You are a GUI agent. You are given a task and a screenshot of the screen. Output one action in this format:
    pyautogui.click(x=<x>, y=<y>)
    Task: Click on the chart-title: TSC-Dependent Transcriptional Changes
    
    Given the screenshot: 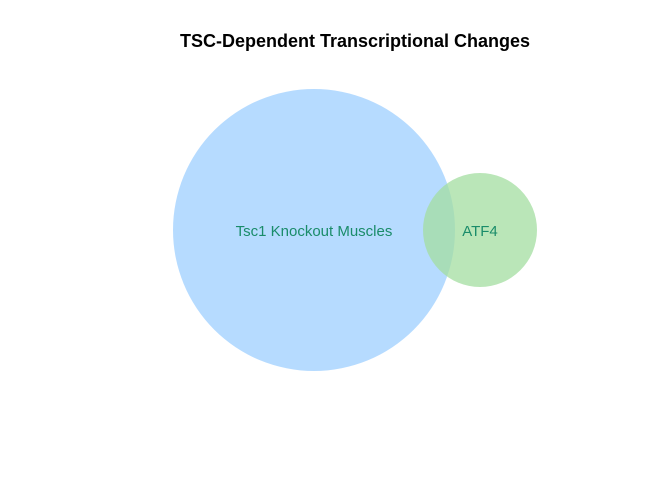 What is the action you would take?
    pyautogui.click(x=355, y=41)
    